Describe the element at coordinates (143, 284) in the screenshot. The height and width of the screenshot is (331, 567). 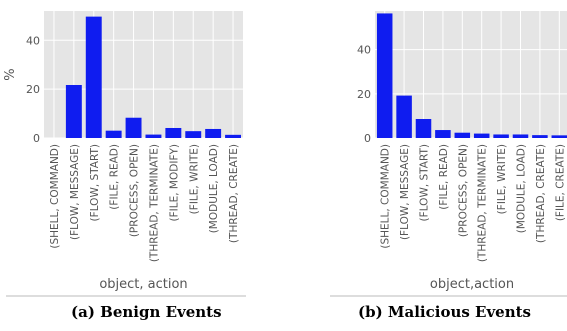
I see `x-axis-label: object, action` at that location.